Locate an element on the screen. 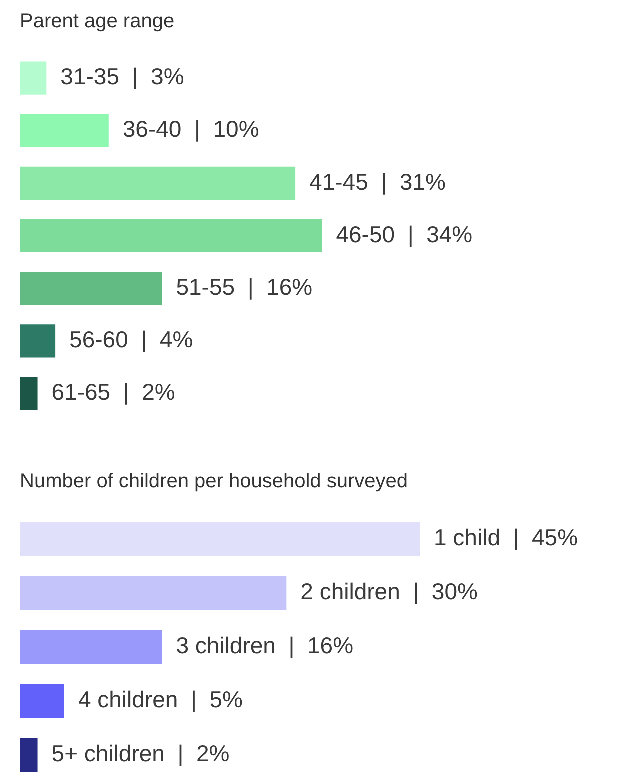 The height and width of the screenshot is (784, 642). chart-title: Number of children per household surveyed is located at coordinates (214, 481).